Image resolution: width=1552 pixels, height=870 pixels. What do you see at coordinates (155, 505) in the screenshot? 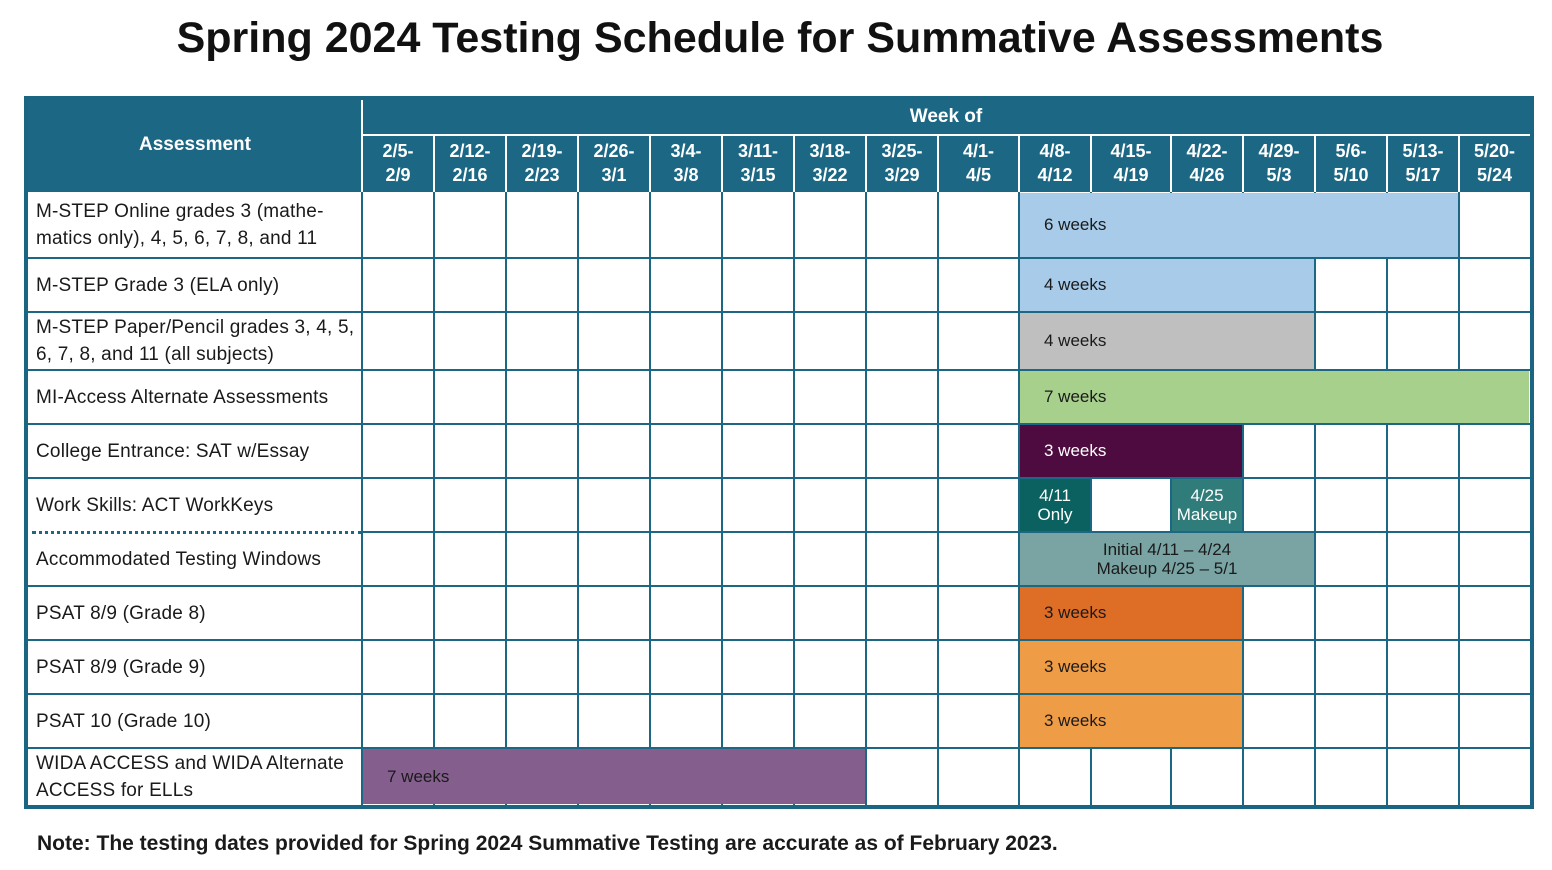
I see `assessment-label: Work Skills: ACT WorkKeys` at bounding box center [155, 505].